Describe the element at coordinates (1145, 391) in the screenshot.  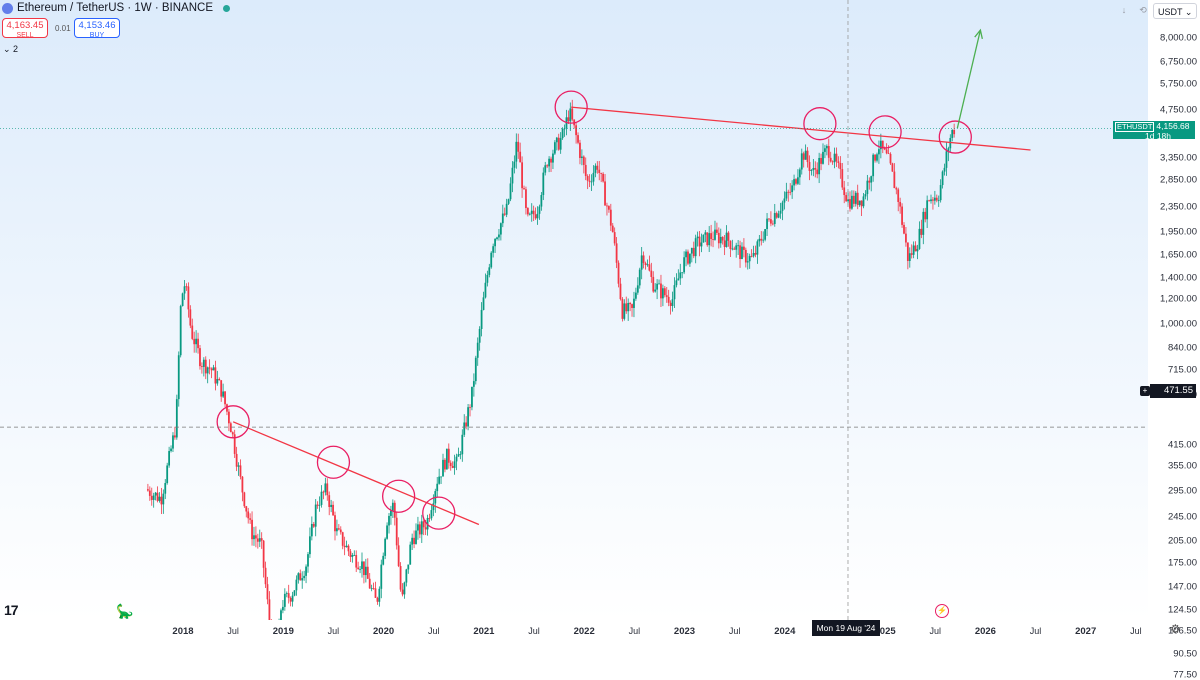
I see `crosshair-icon: +` at that location.